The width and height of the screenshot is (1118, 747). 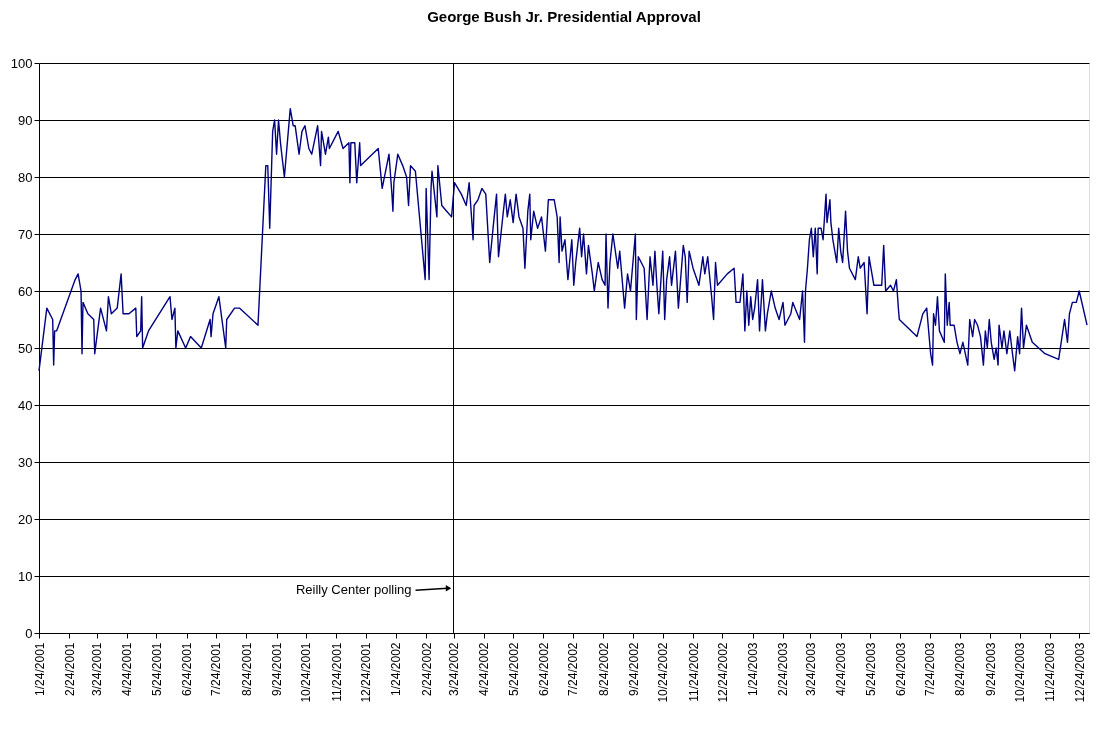 What do you see at coordinates (753, 669) in the screenshot?
I see `x-tick-label: 1/24/2003` at bounding box center [753, 669].